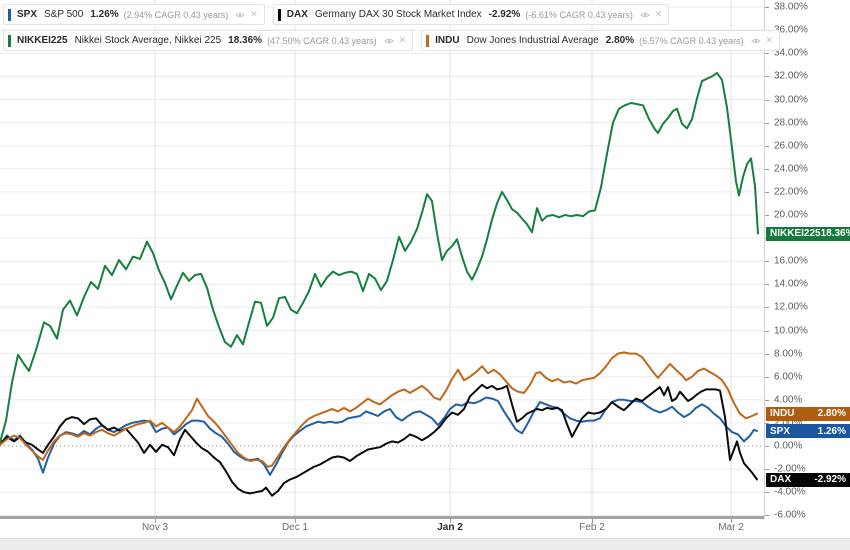 The width and height of the screenshot is (850, 550). What do you see at coordinates (176, 14) in the screenshot?
I see `series-cagr: (2.94% CAGR 0.43 years)` at bounding box center [176, 14].